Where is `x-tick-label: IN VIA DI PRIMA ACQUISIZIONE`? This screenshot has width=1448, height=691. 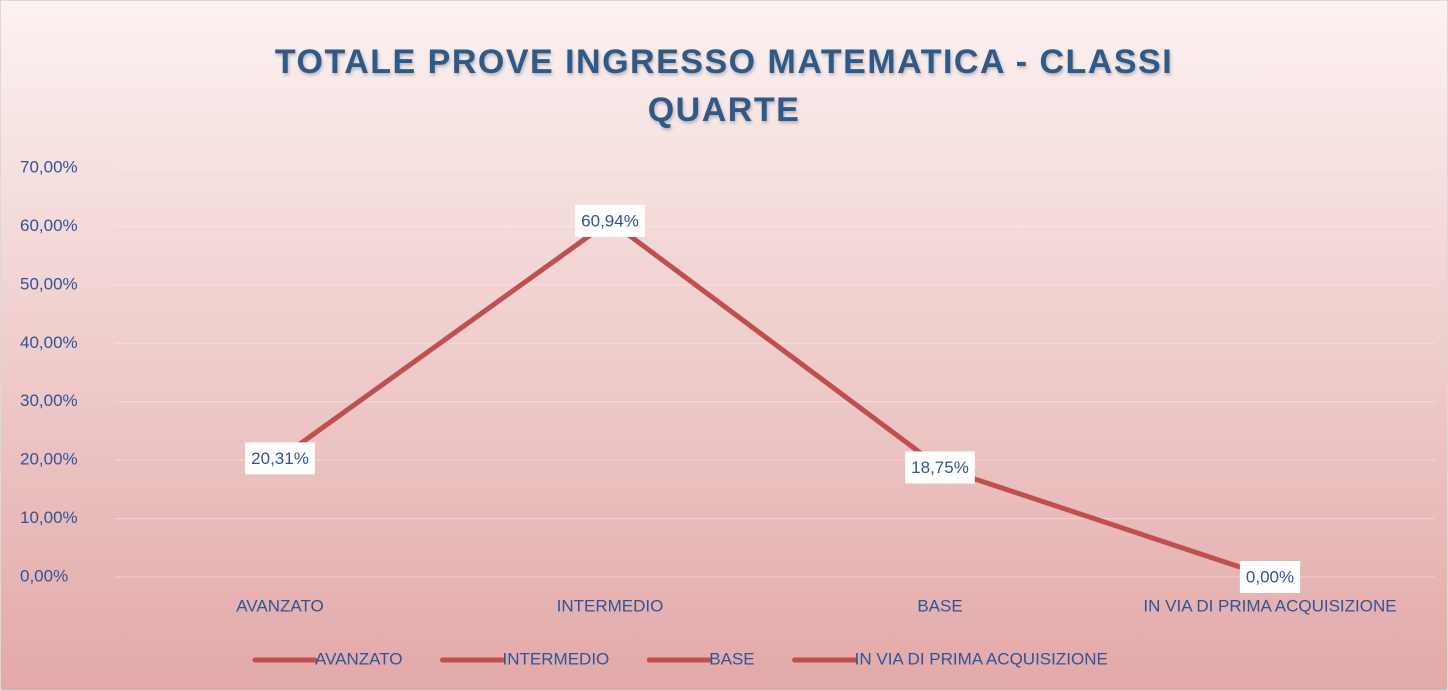
x-tick-label: IN VIA DI PRIMA ACQUISIZIONE is located at coordinates (1269, 605).